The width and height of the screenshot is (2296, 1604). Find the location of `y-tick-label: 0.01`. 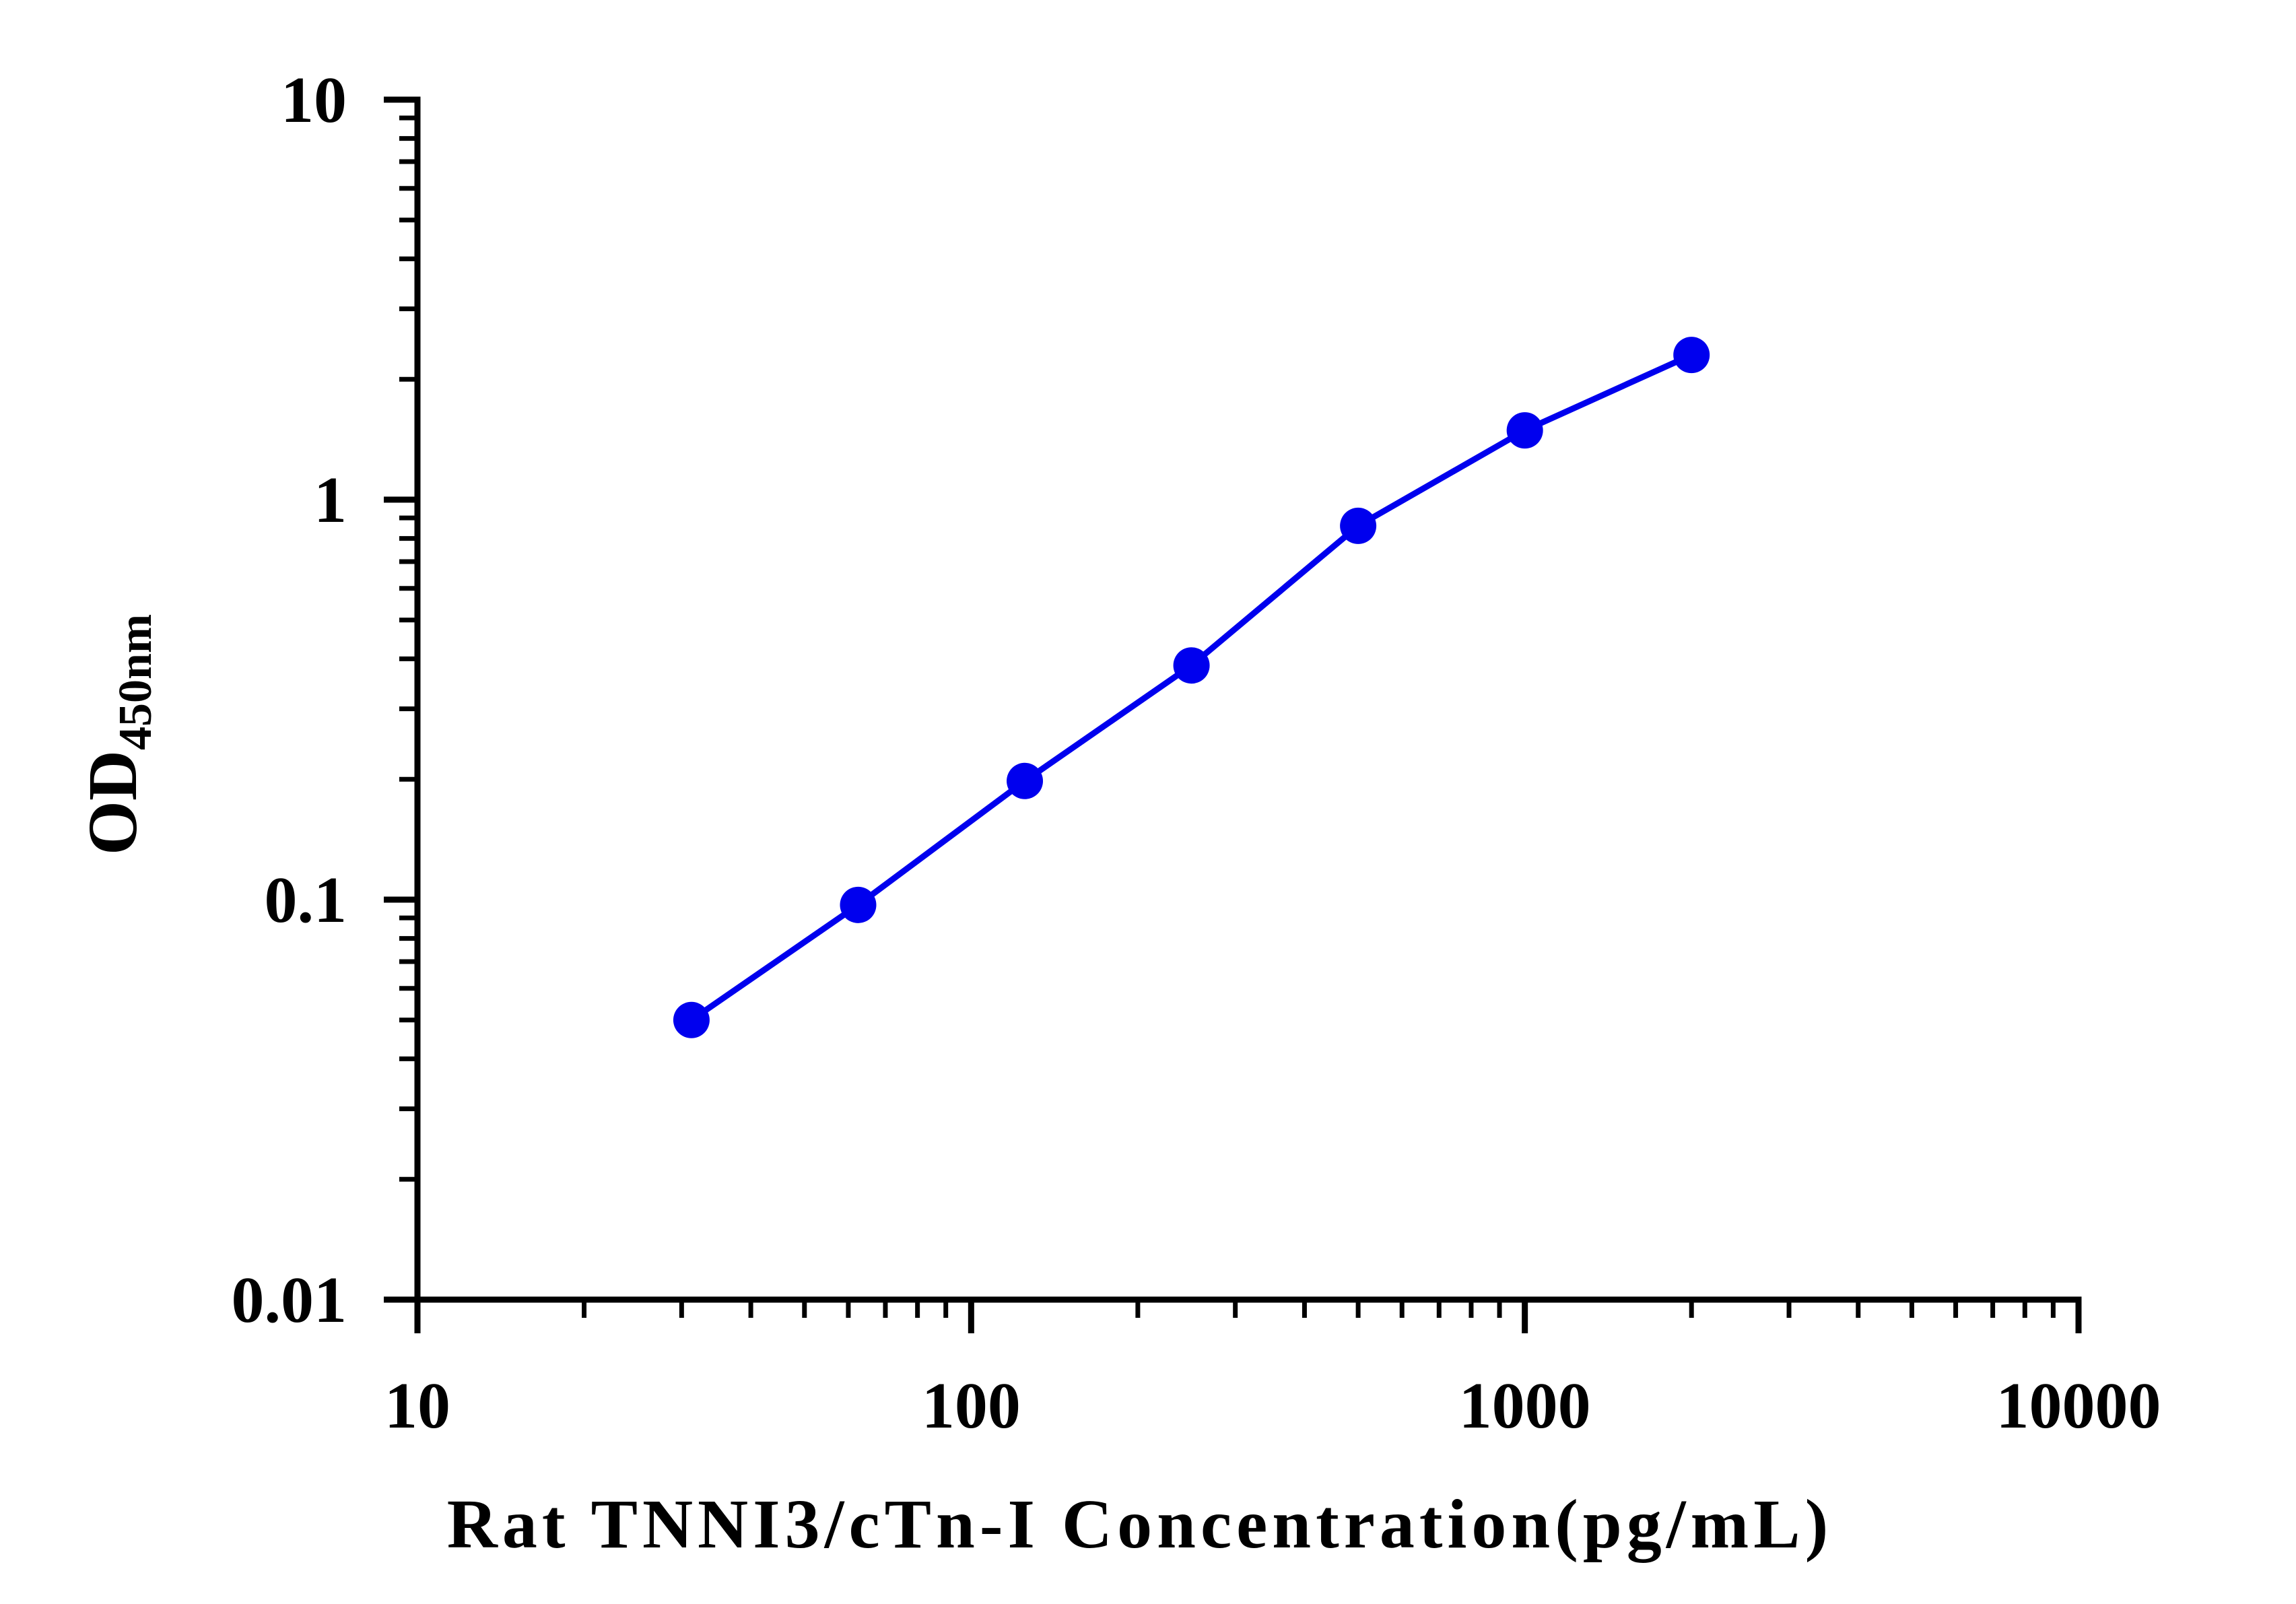

y-tick-label: 0.01 is located at coordinates (289, 1301).